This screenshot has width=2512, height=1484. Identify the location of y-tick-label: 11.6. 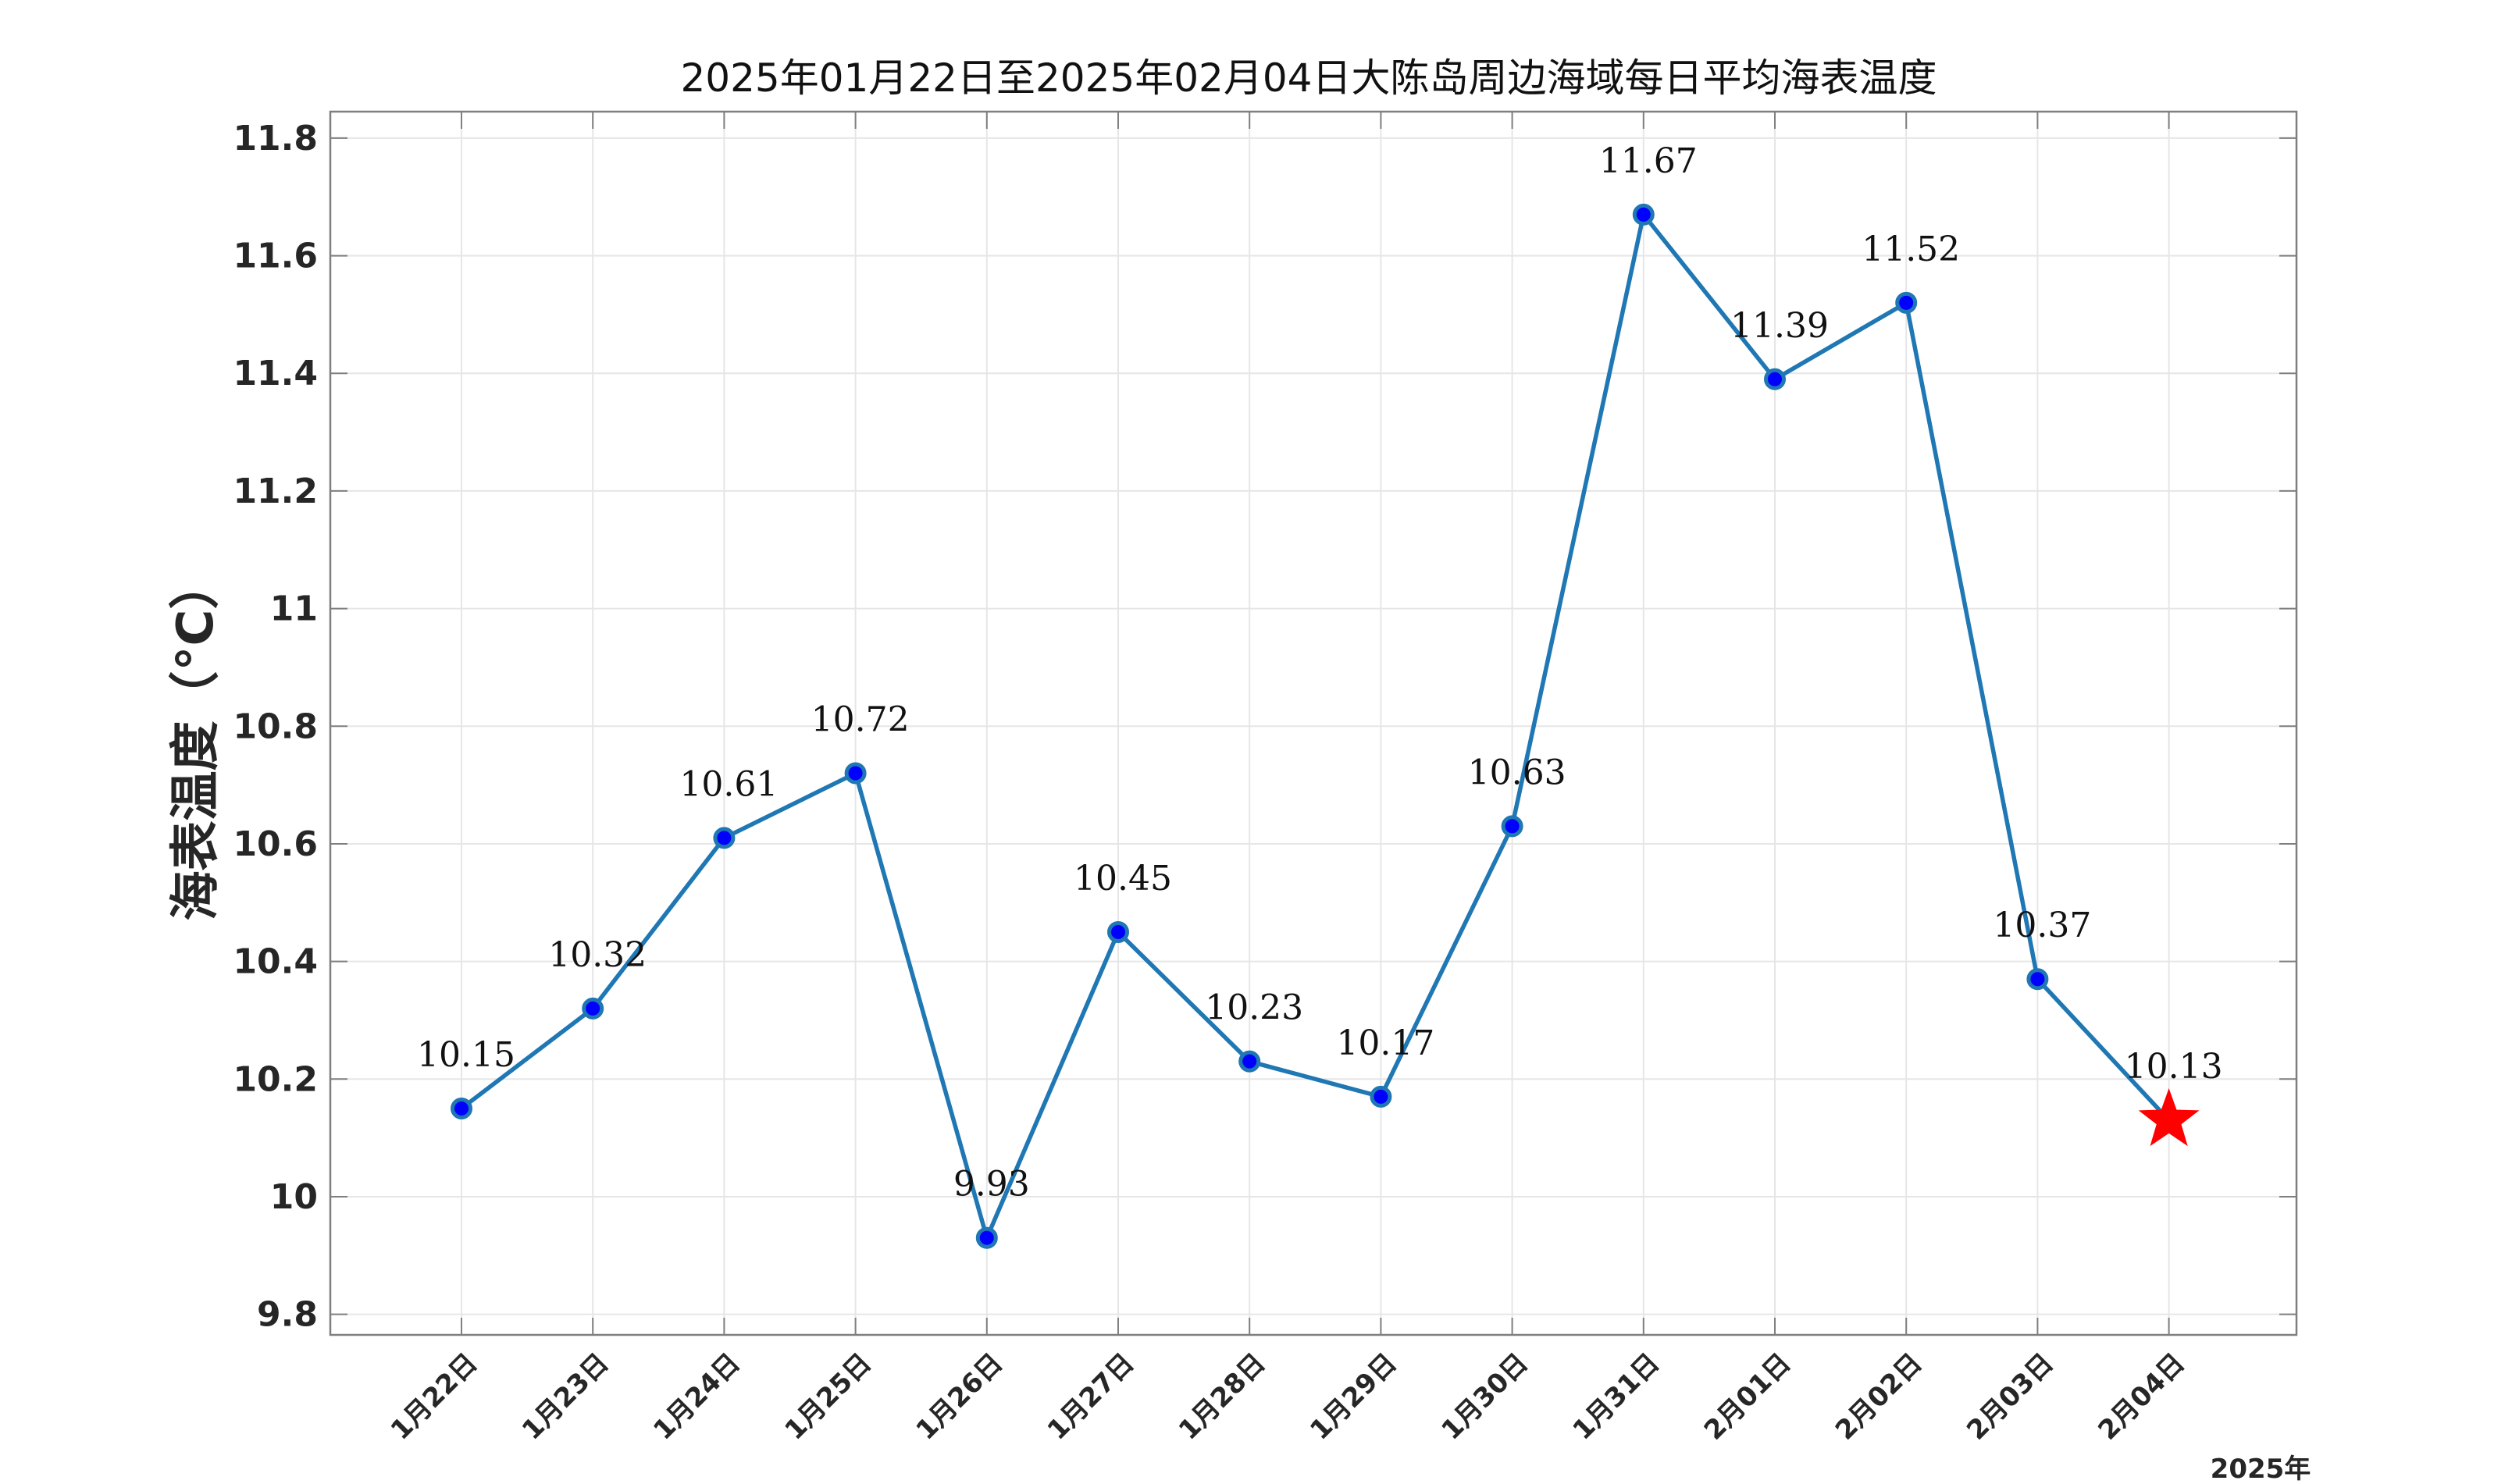
(275, 256).